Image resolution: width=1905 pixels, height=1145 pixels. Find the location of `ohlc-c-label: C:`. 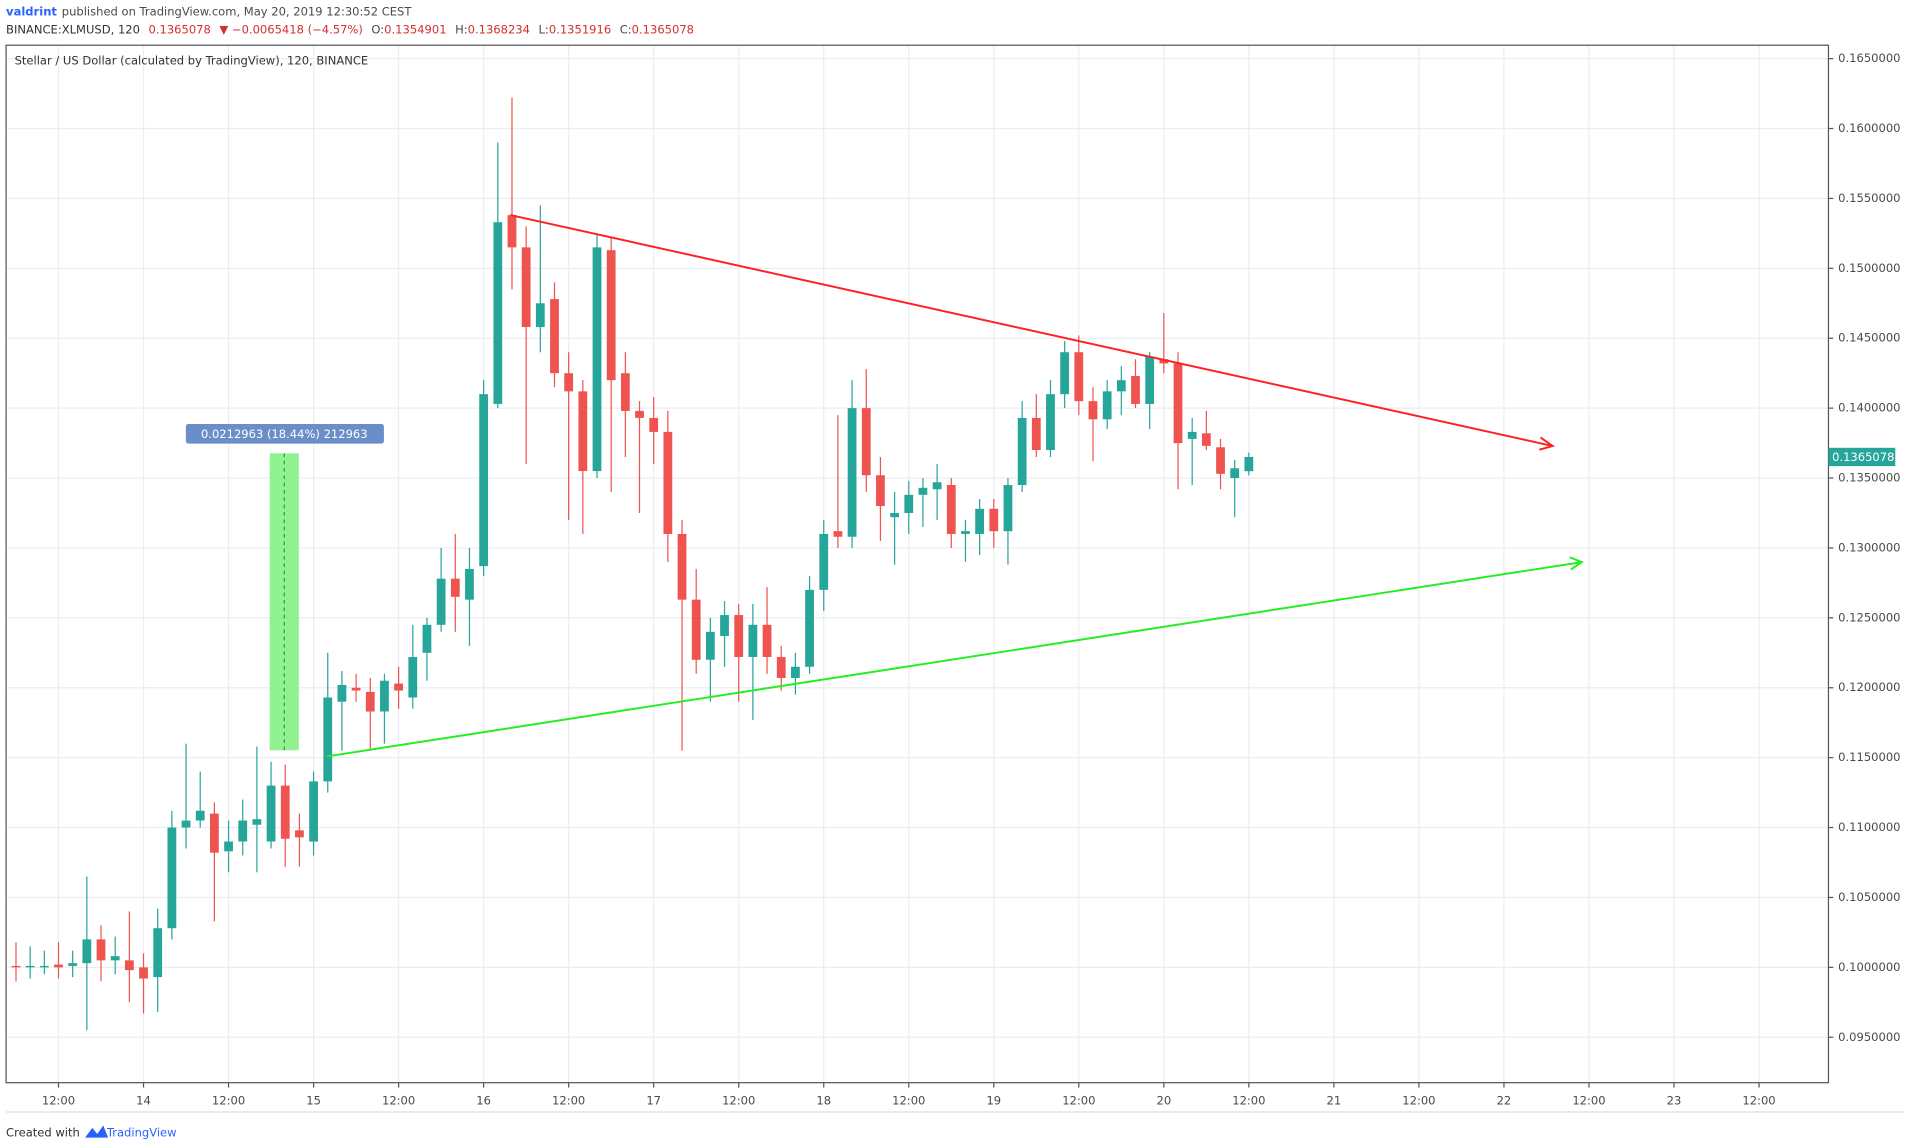

ohlc-c-label: C: is located at coordinates (626, 29).